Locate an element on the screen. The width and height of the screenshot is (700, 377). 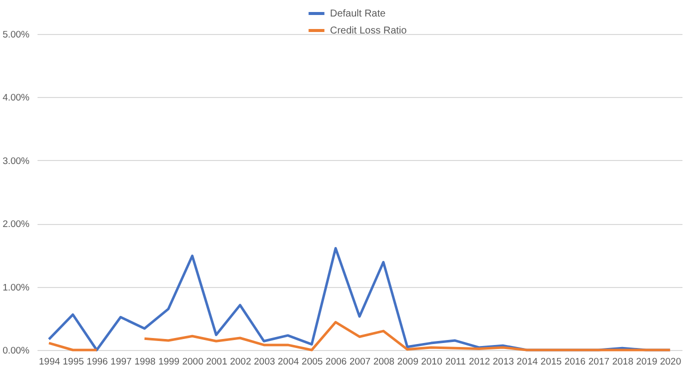
x-tick-label: 2020 is located at coordinates (671, 362).